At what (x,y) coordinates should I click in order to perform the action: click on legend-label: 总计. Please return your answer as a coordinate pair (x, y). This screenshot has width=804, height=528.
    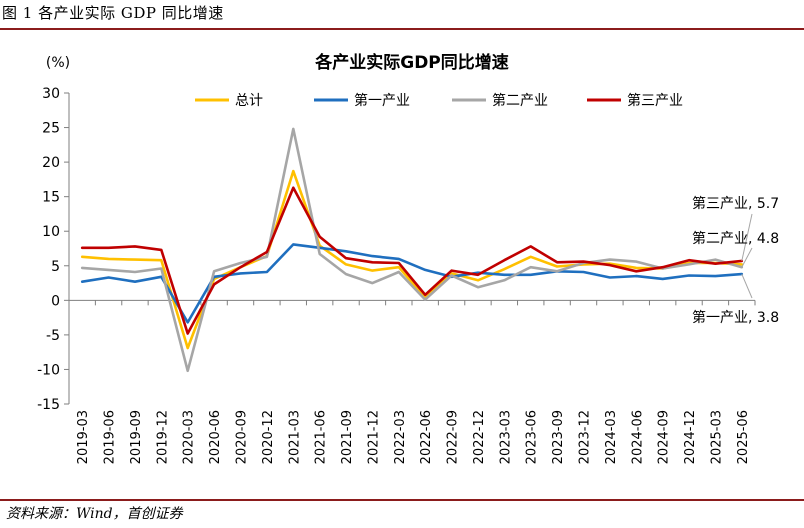
    Looking at the image, I should click on (249, 101).